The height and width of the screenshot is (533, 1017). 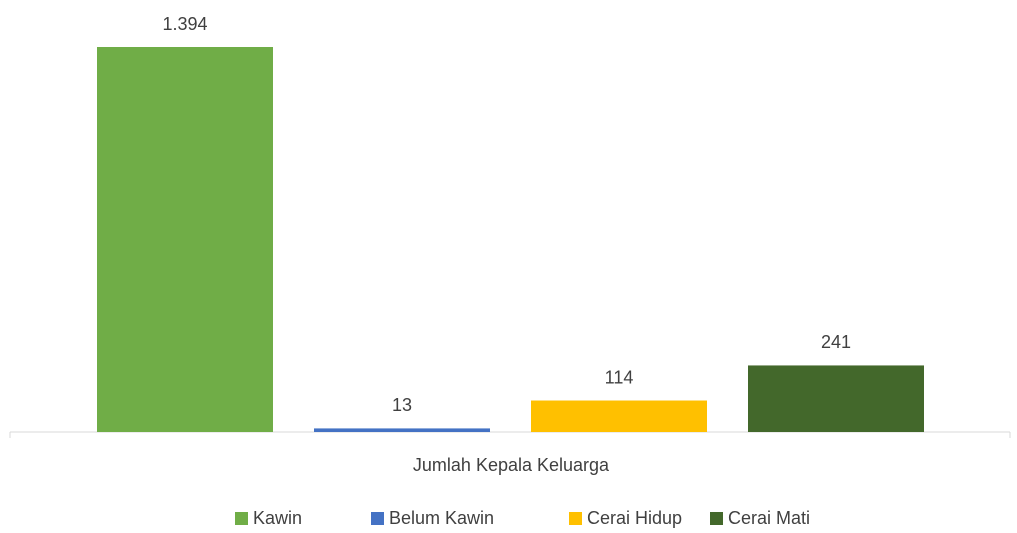 What do you see at coordinates (402, 405) in the screenshot?
I see `data-label: 13` at bounding box center [402, 405].